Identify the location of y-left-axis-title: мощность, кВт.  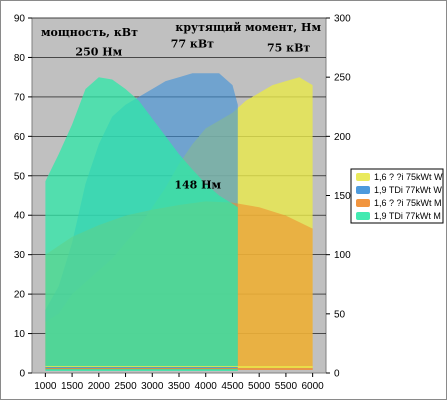
(89, 32).